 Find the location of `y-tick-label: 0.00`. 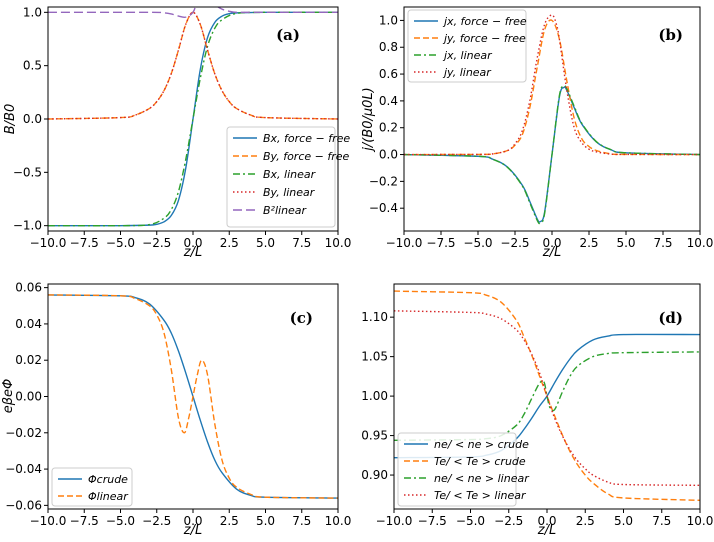

y-tick-label: 0.00 is located at coordinates (28, 397).